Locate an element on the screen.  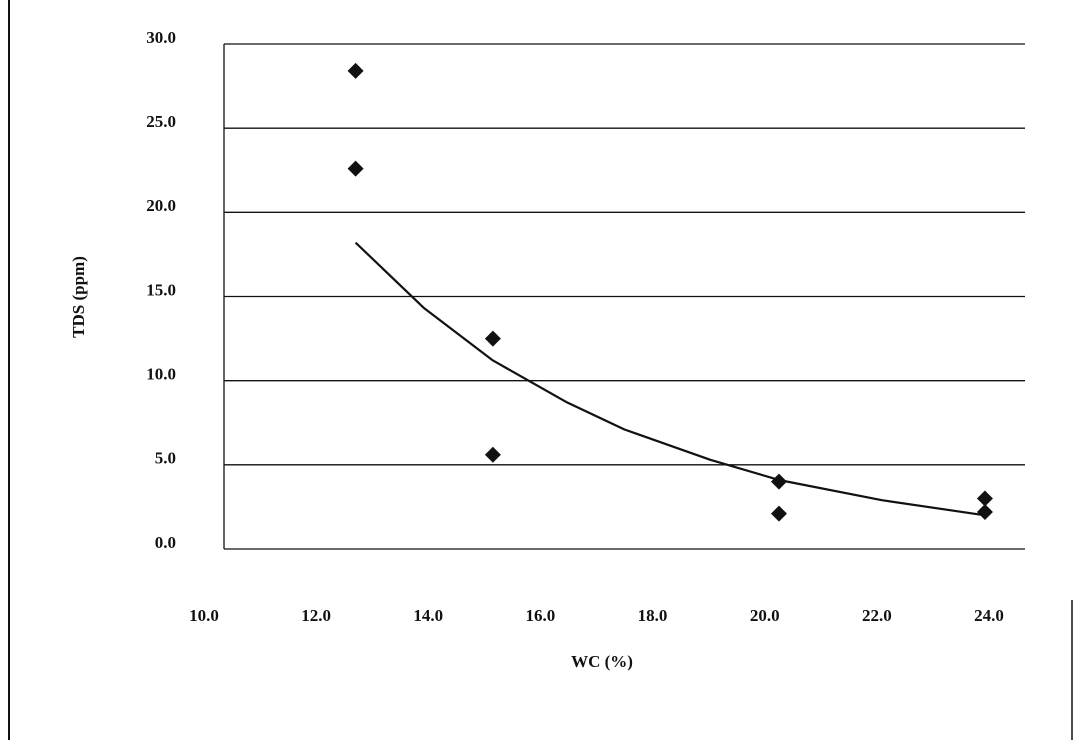
x-tick-label: 24.0 is located at coordinates (989, 615).